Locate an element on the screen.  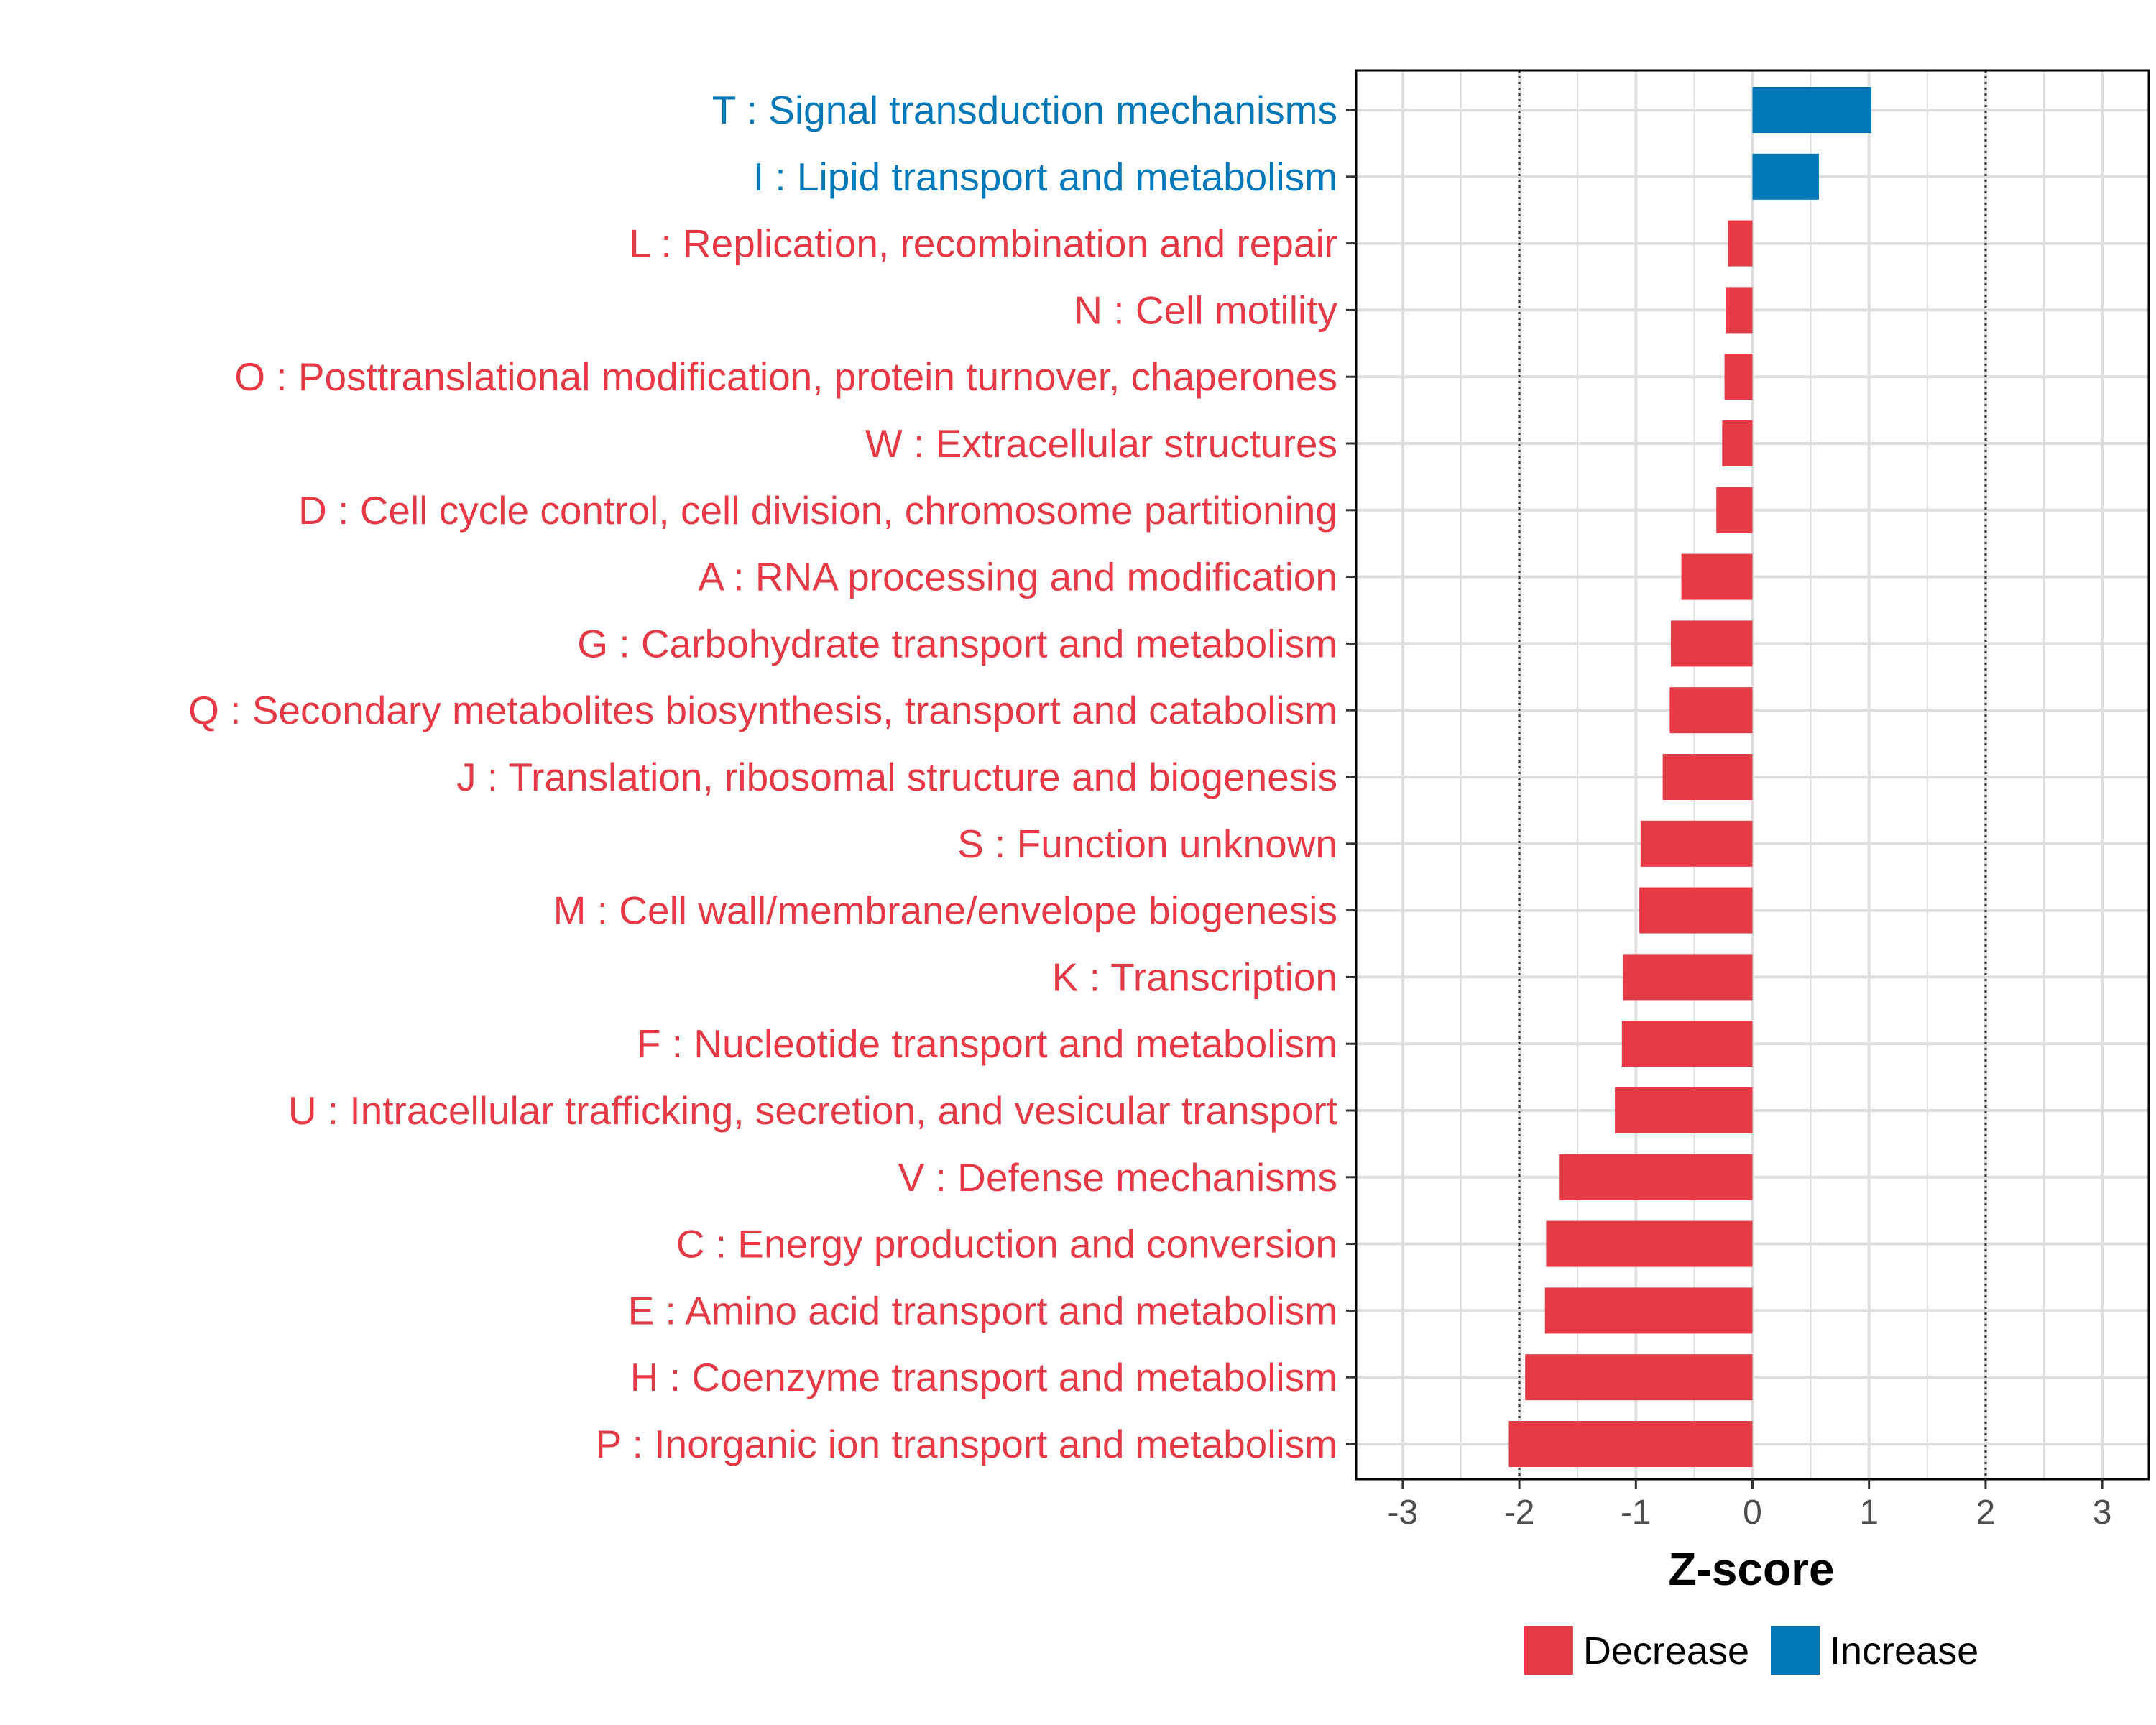
category-label: H : Coenzyme transport and metabolism is located at coordinates (984, 1377).